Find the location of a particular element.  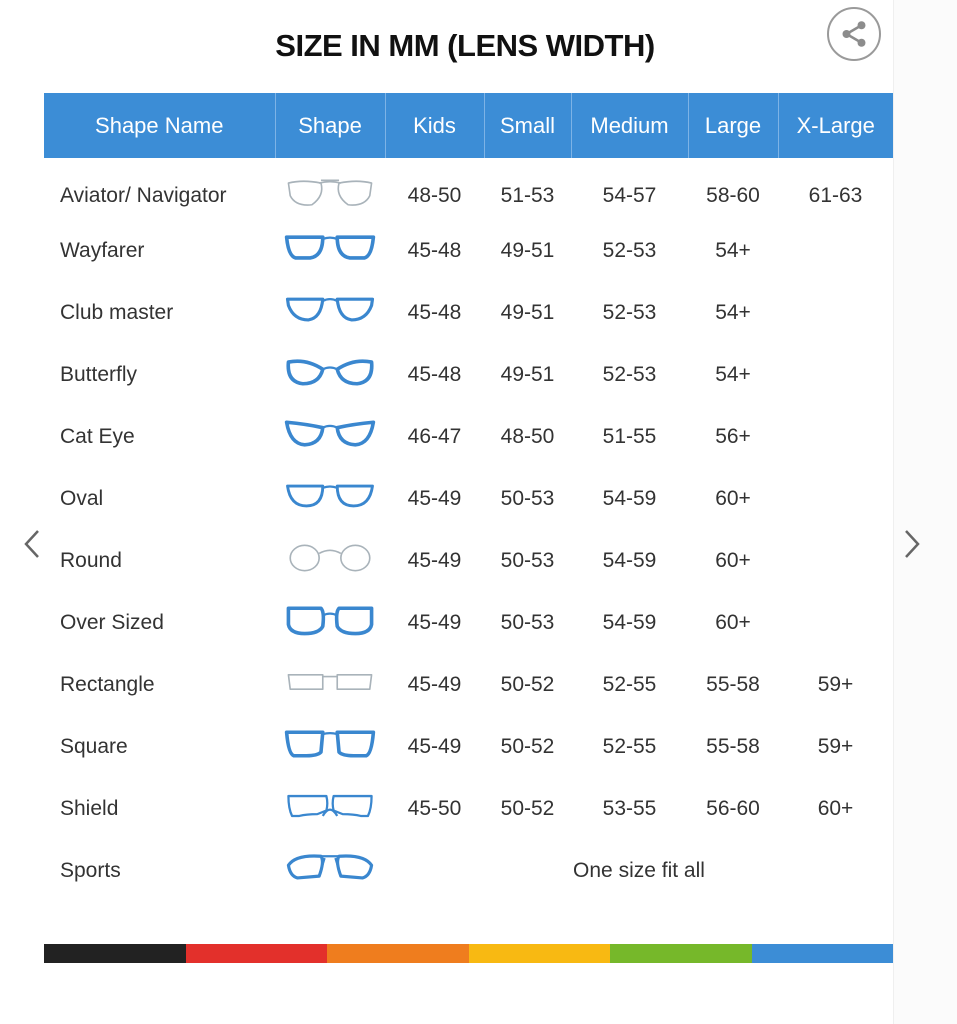

share-button is located at coordinates (854, 34).